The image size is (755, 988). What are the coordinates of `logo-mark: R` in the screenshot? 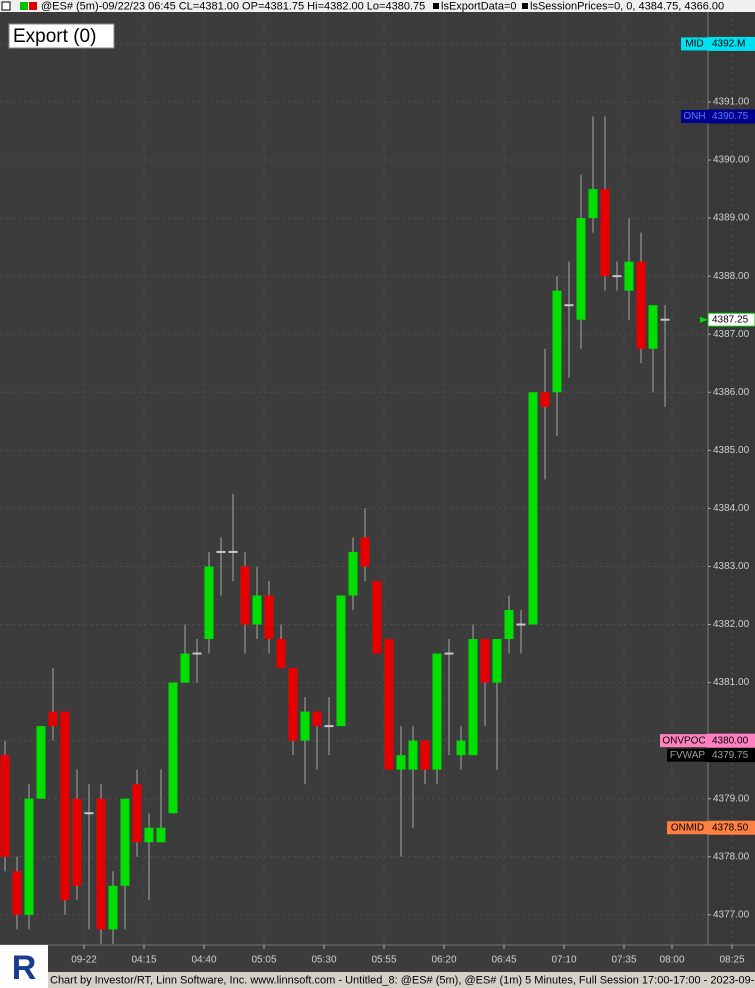 It's located at (24, 968).